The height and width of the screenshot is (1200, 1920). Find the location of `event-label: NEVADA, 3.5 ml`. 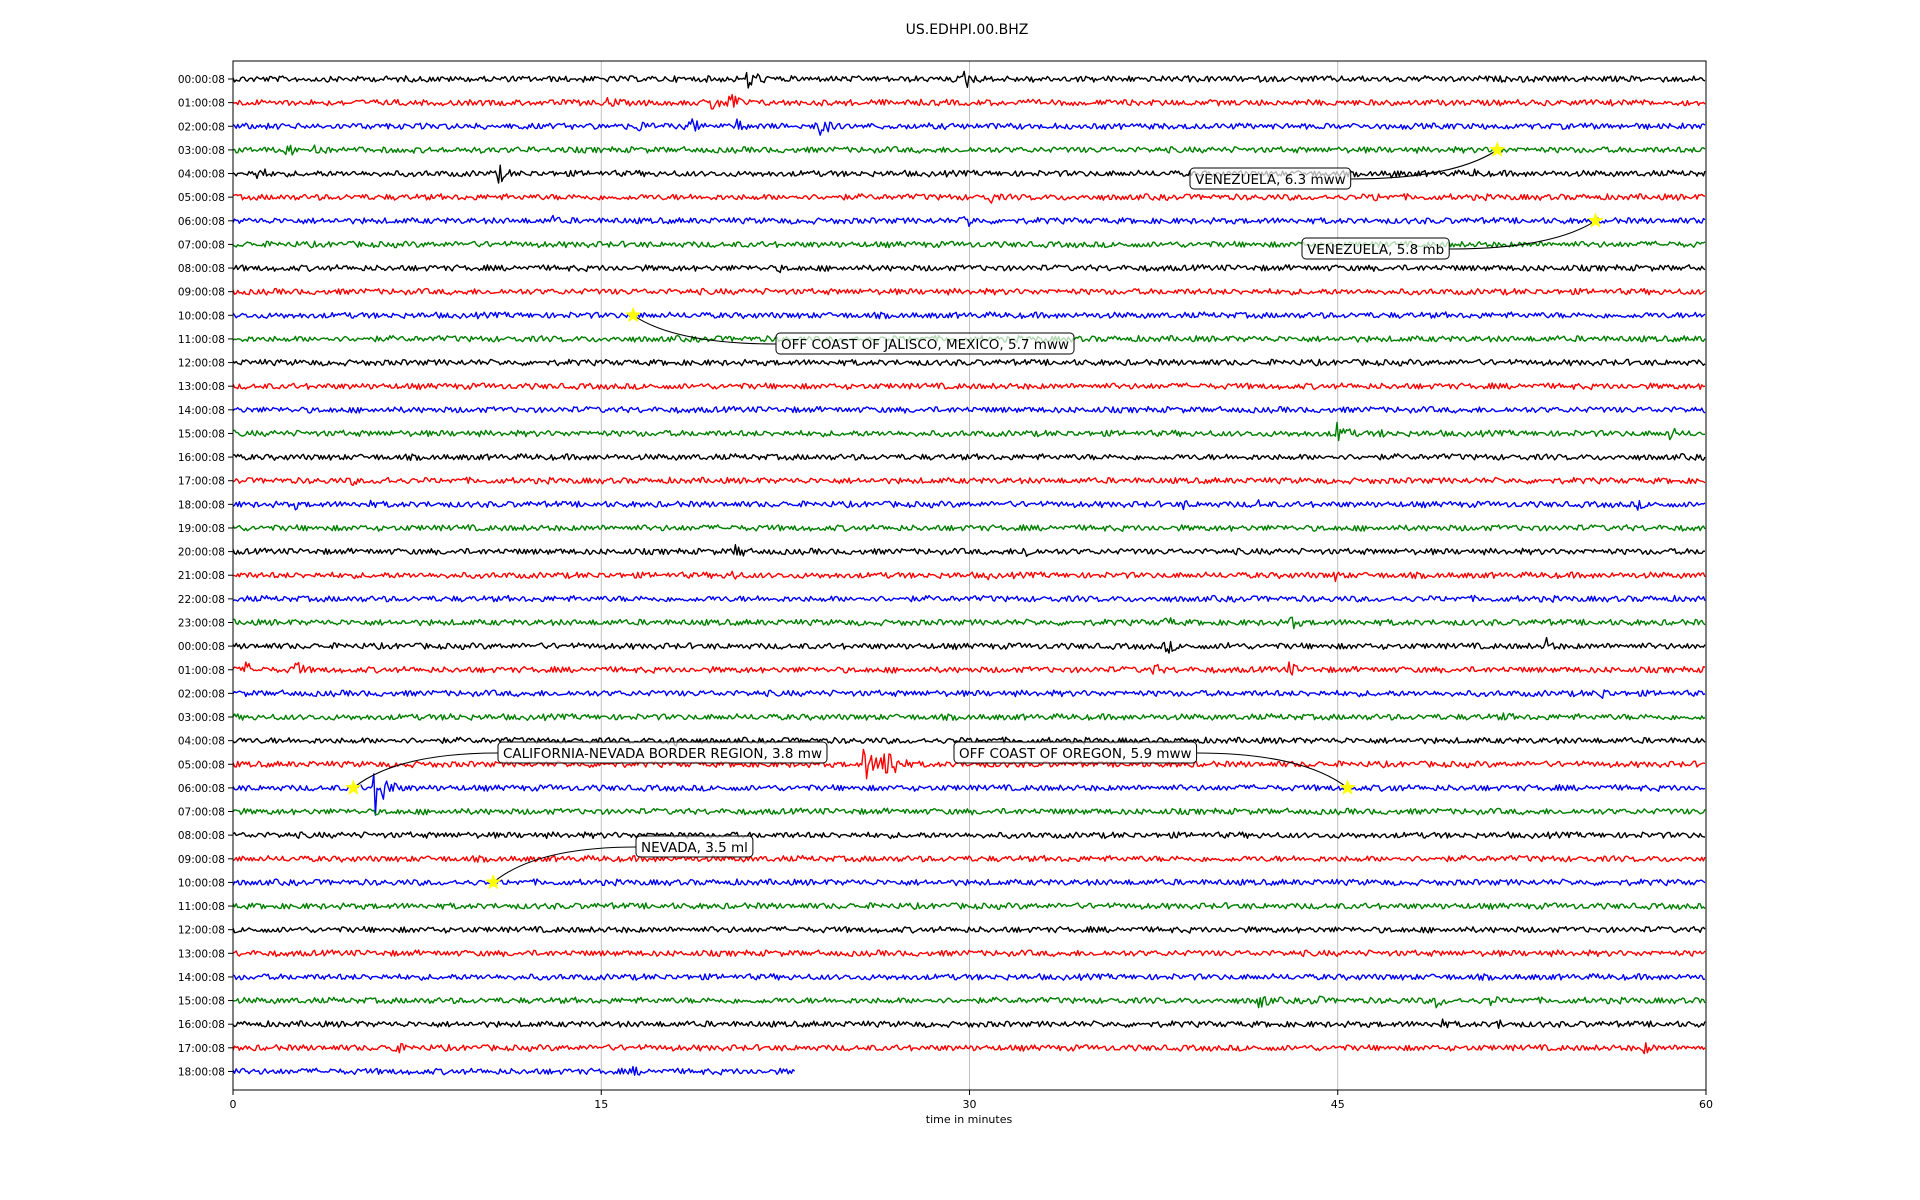

event-label: NEVADA, 3.5 ml is located at coordinates (694, 848).